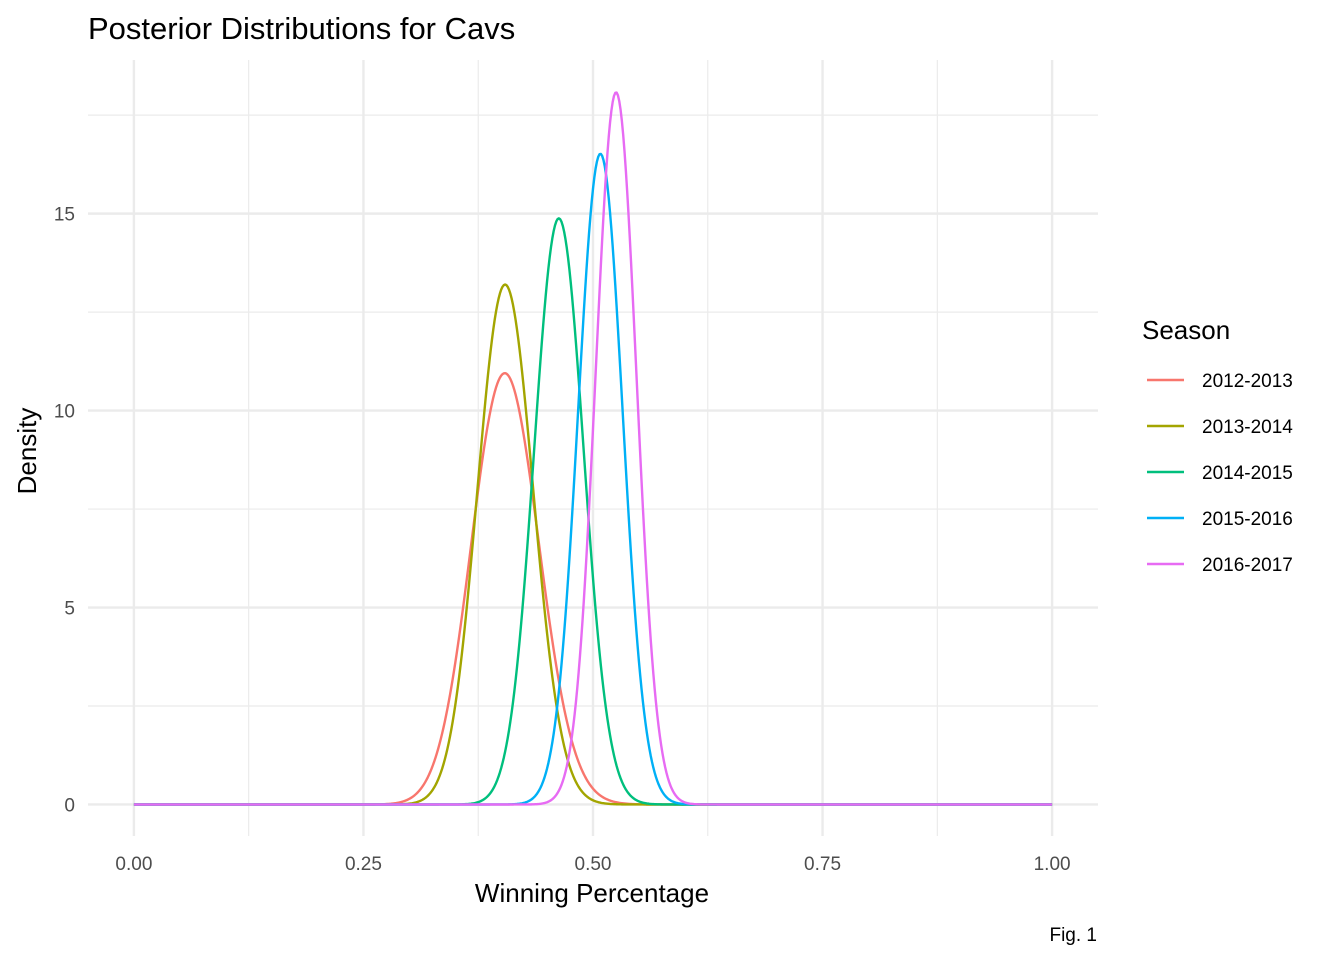 The height and width of the screenshot is (960, 1344). I want to click on y-axis-ticks: 0 5 10 15, so click(64, 511).